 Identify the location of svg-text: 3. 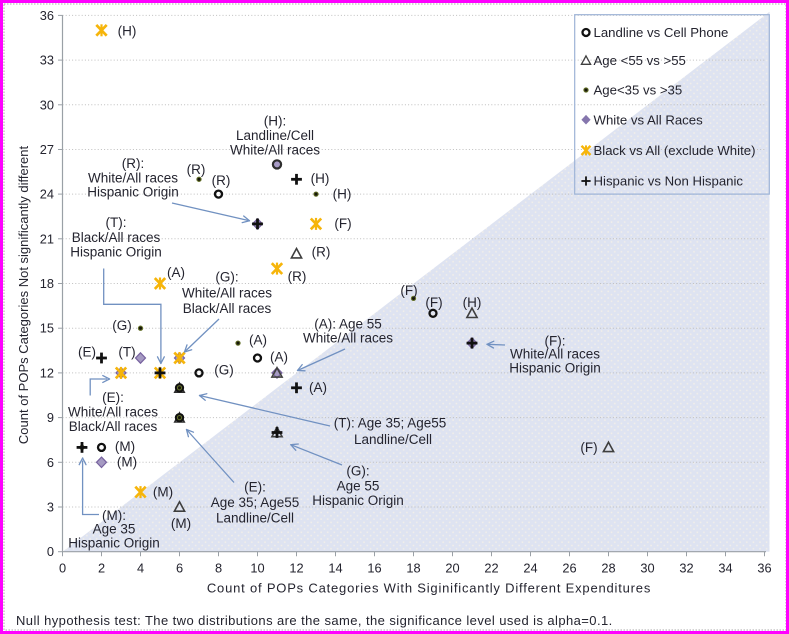
(50, 507).